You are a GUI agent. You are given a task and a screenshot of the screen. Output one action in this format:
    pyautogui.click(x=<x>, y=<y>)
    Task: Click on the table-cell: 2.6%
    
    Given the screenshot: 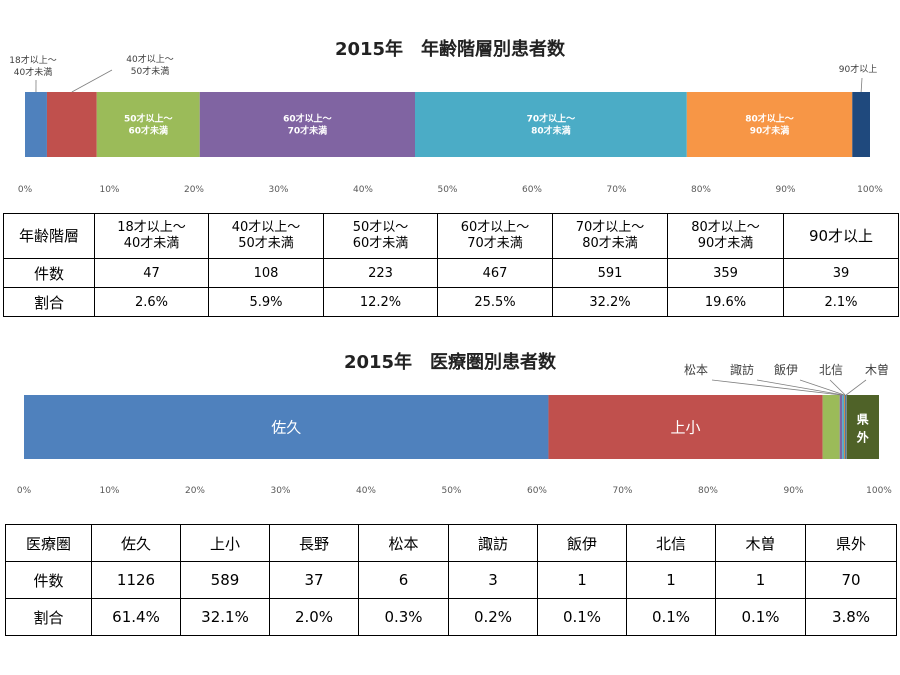 What is the action you would take?
    pyautogui.click(x=151, y=302)
    